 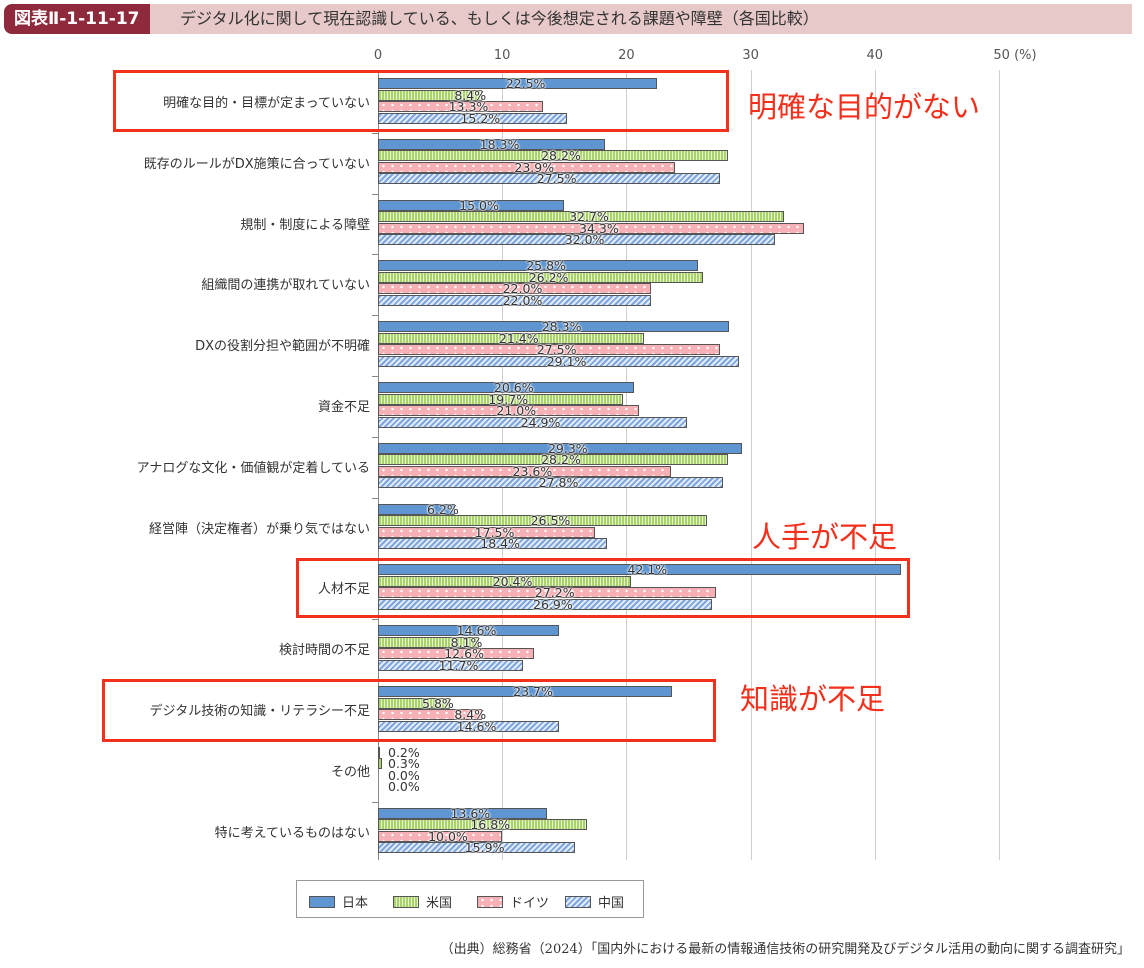 I want to click on highlight-box-knowledge, so click(x=409, y=710).